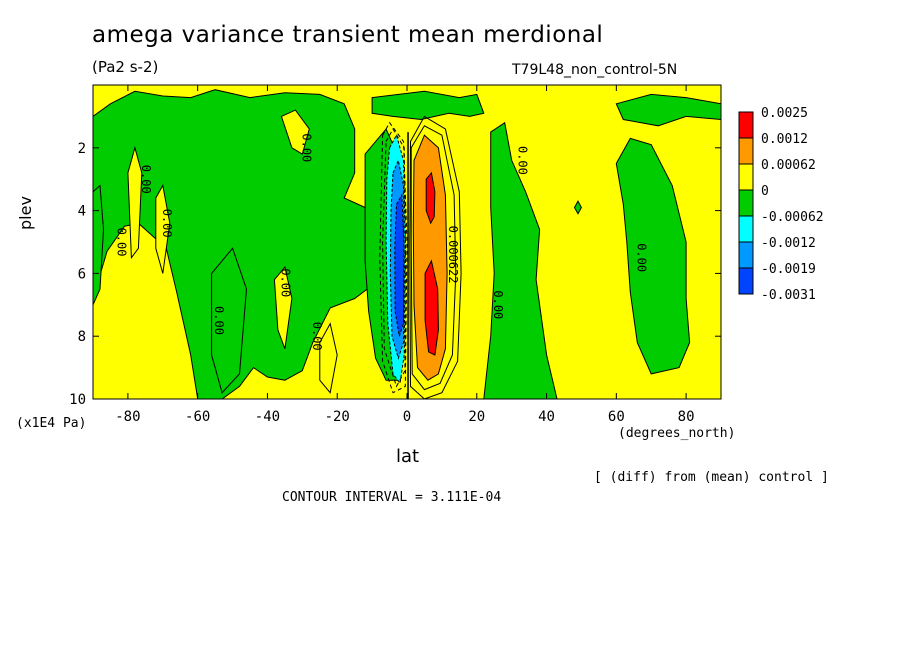  Describe the element at coordinates (788, 269) in the screenshot. I see `legend-label: -0.0019` at that location.